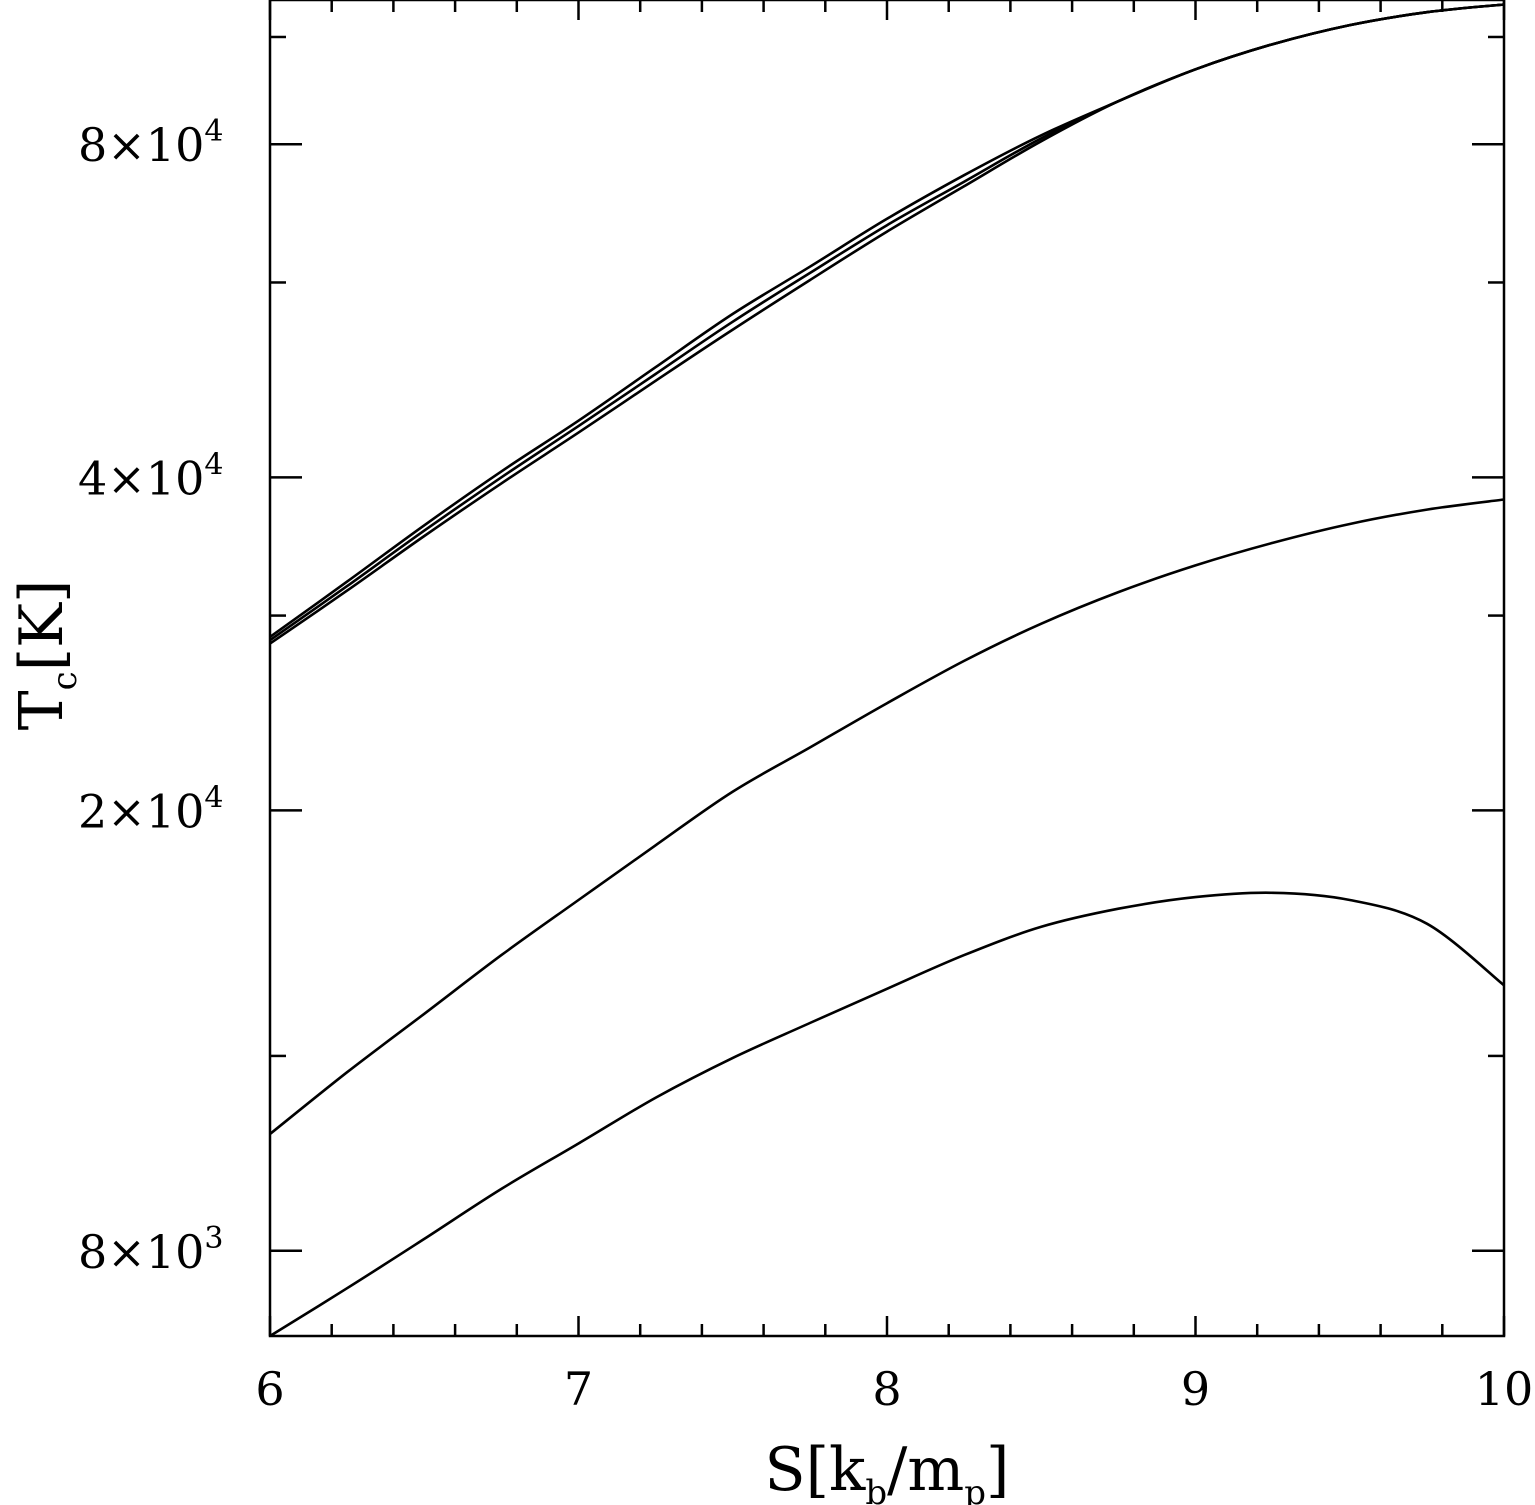  I want to click on y-tick-label: 8×103, so click(150, 1250).